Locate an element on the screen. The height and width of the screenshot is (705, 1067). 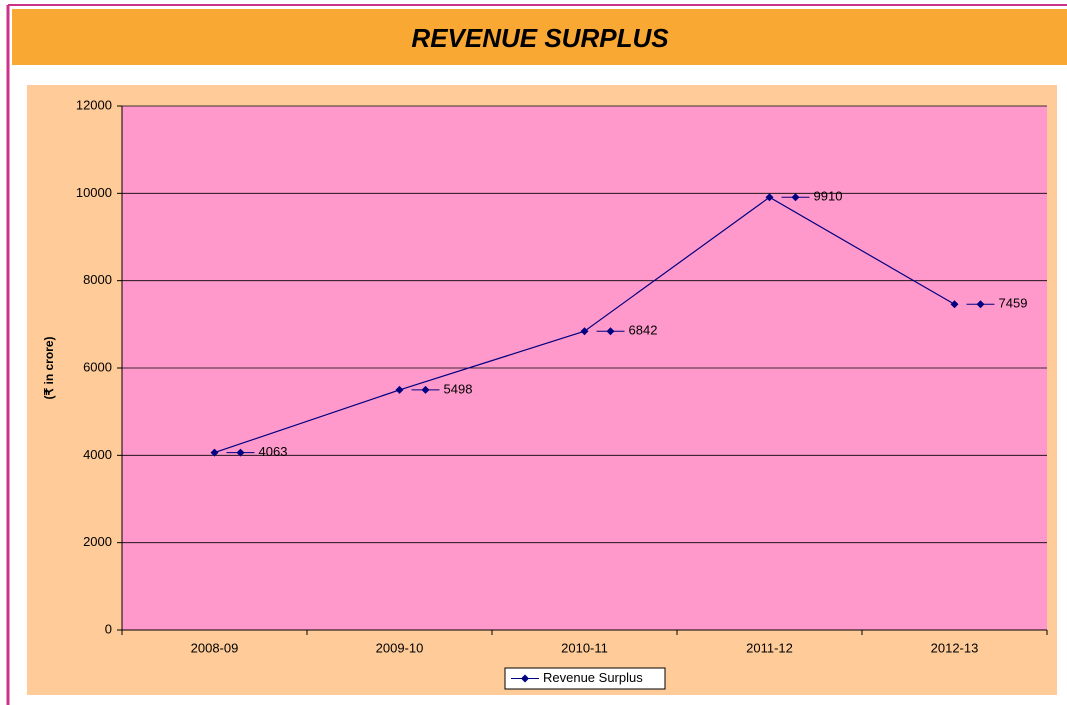
x-tick-label: 2011-12 is located at coordinates (769, 647).